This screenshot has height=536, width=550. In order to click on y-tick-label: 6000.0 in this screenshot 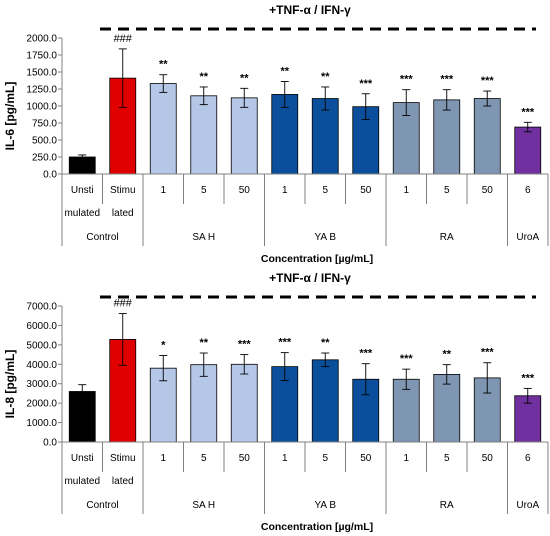, I will do `click(41, 326)`.